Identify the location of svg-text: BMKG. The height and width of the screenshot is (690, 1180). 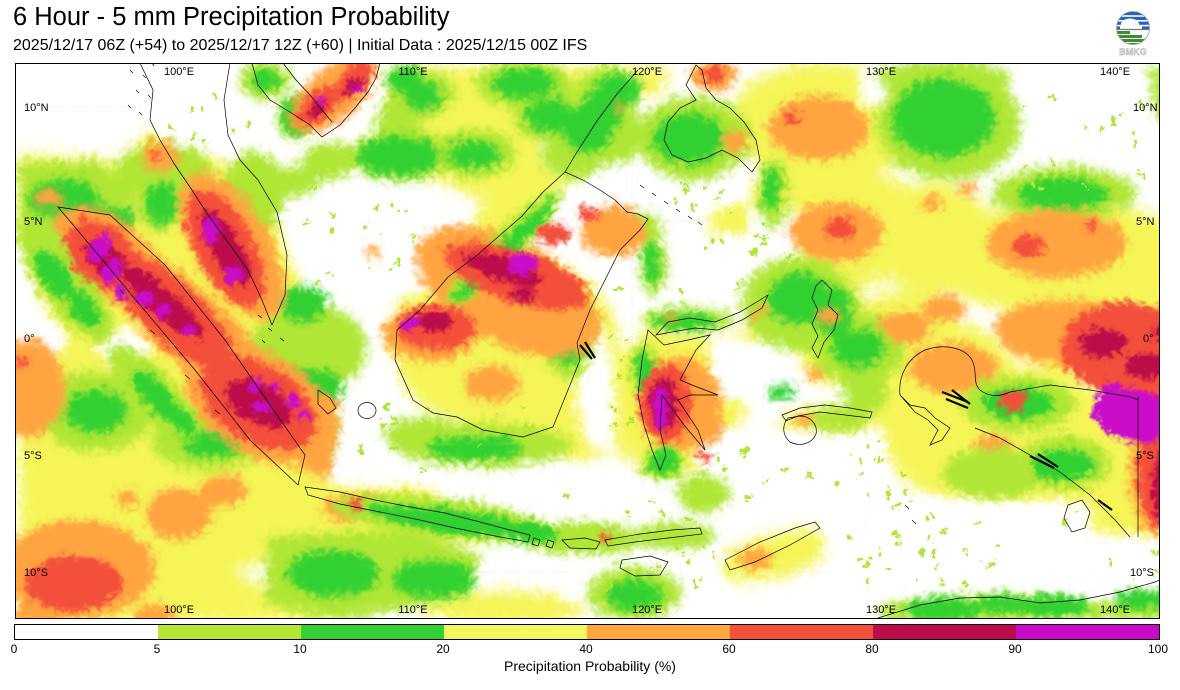
(1133, 52).